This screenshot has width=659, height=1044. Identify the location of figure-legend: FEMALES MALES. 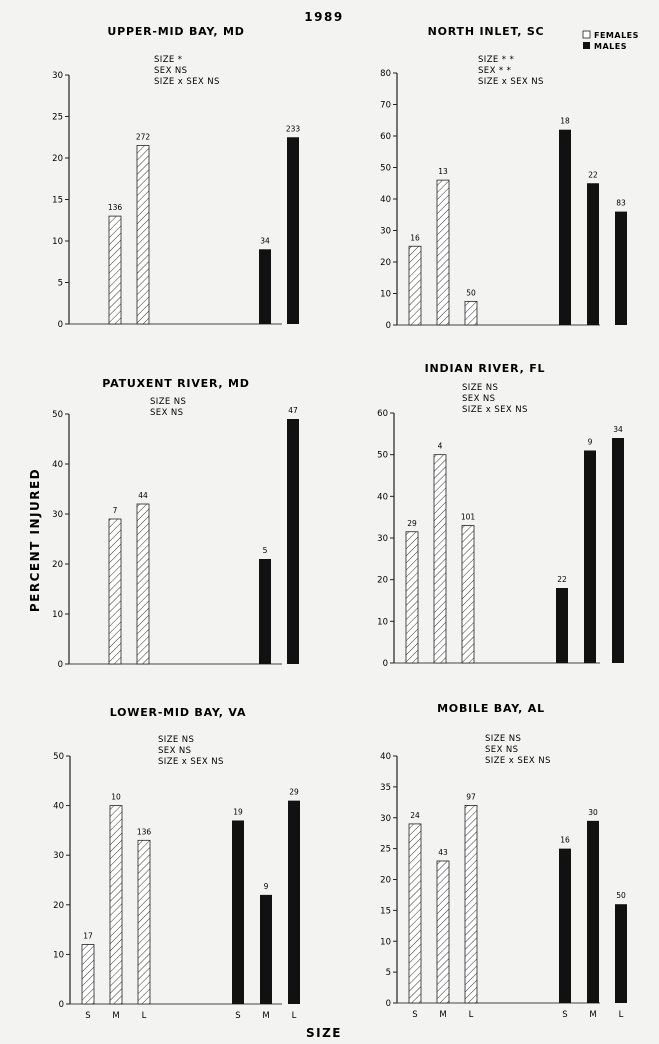
(610, 40).